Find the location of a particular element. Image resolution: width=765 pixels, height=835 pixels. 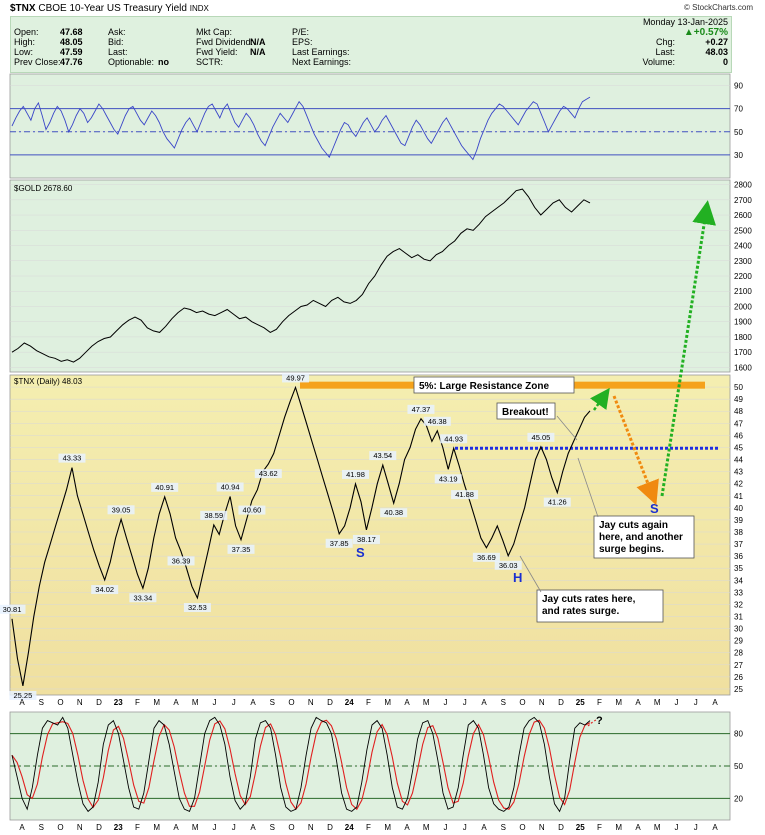

exchange: INDX is located at coordinates (199, 8).